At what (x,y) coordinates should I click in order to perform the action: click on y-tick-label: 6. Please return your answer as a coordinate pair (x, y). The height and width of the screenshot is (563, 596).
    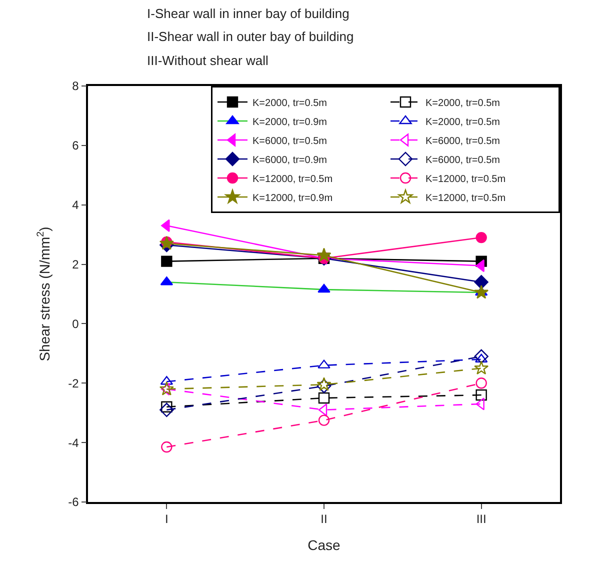
    Looking at the image, I should click on (76, 145).